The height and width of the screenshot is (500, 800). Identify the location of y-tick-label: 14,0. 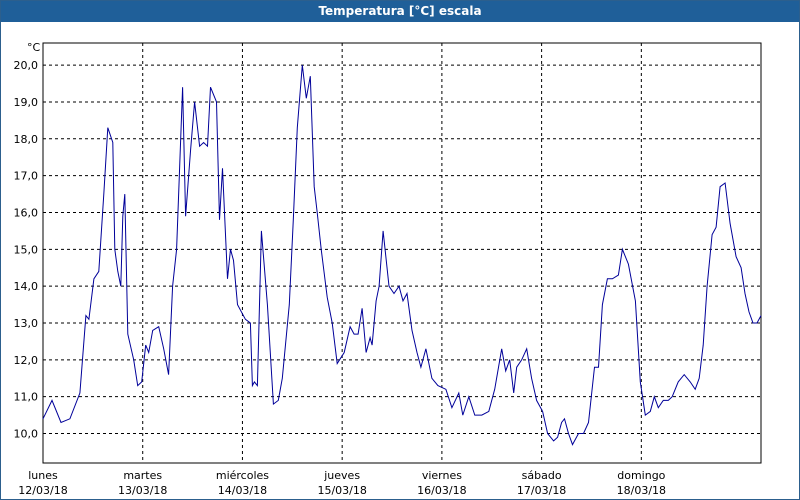
(26, 286).